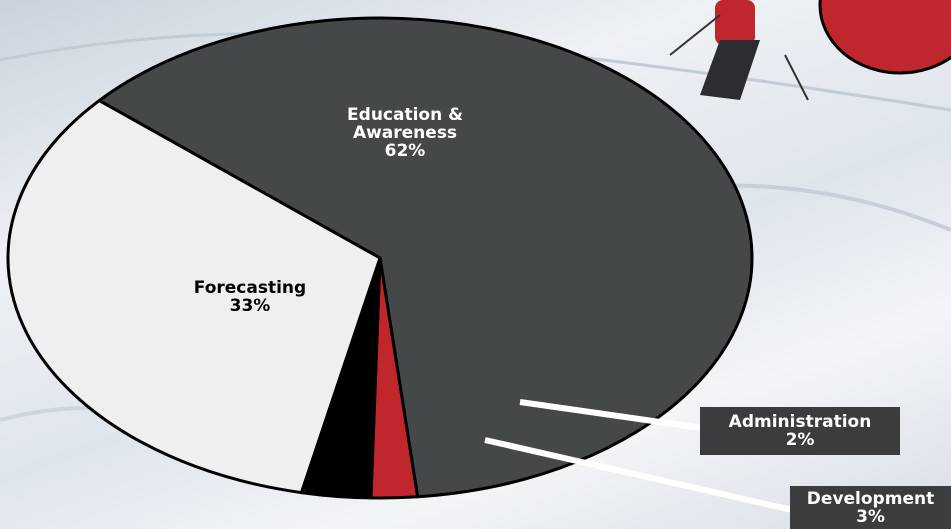  I want to click on callout-box: Development 3%, so click(870, 507).